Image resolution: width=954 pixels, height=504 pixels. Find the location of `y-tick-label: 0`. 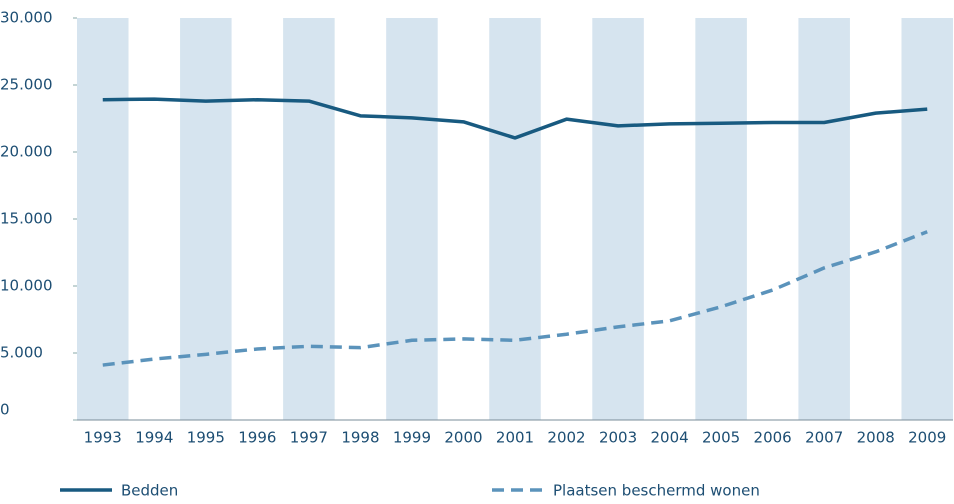

y-tick-label: 0 is located at coordinates (5, 410).